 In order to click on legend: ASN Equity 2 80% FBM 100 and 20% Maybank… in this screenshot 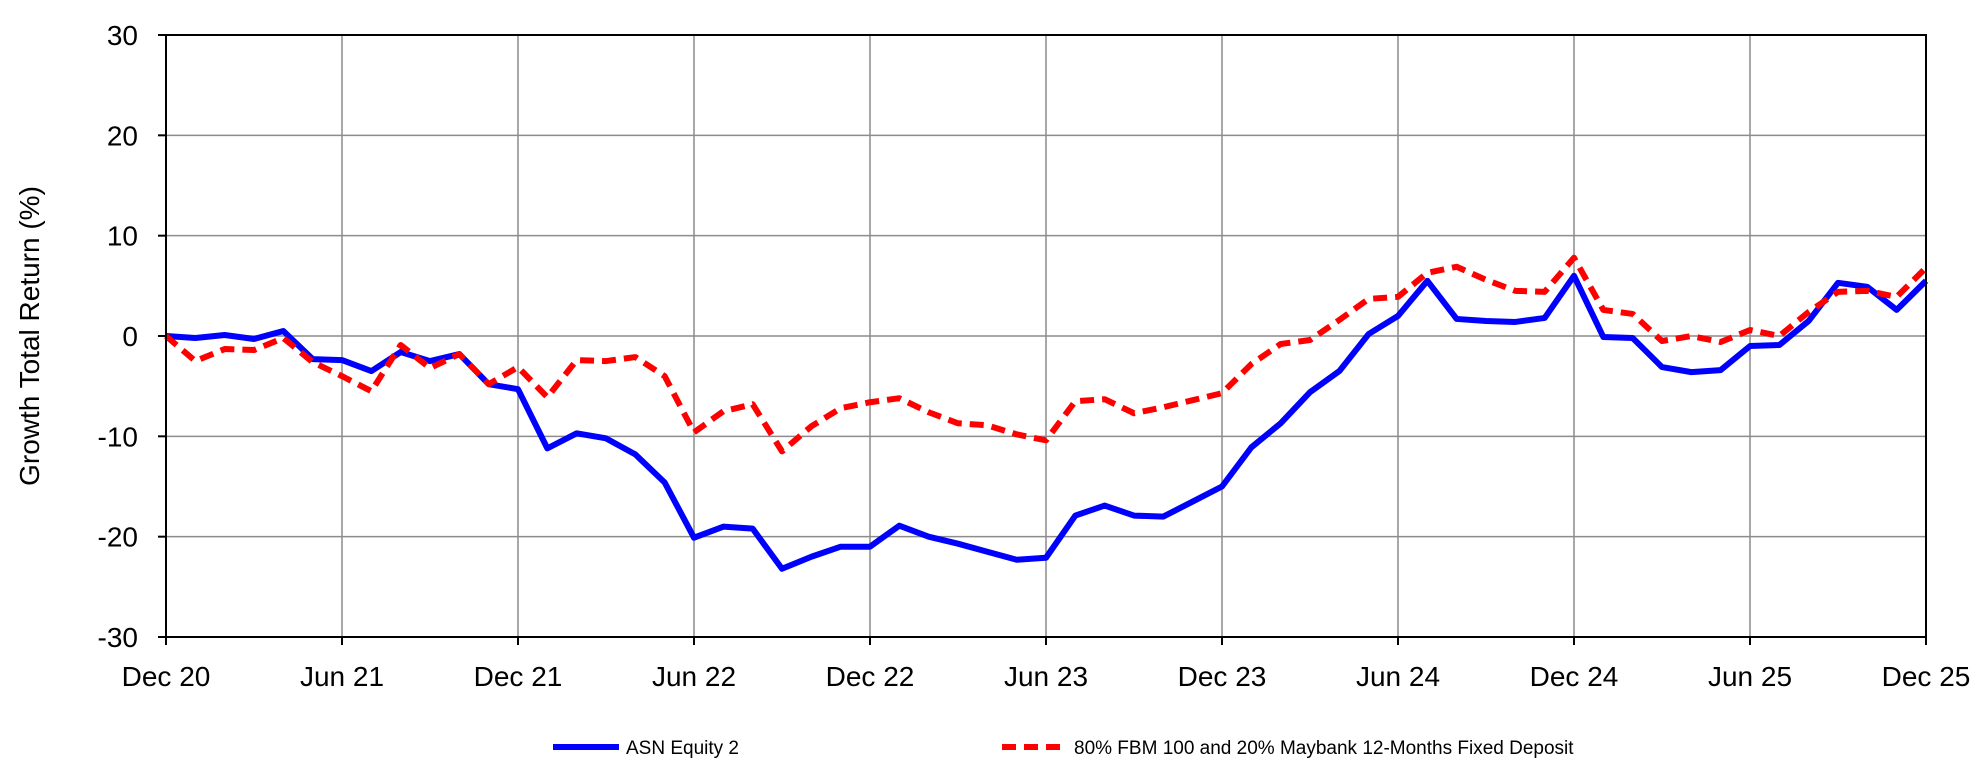, I will do `click(1063, 748)`.